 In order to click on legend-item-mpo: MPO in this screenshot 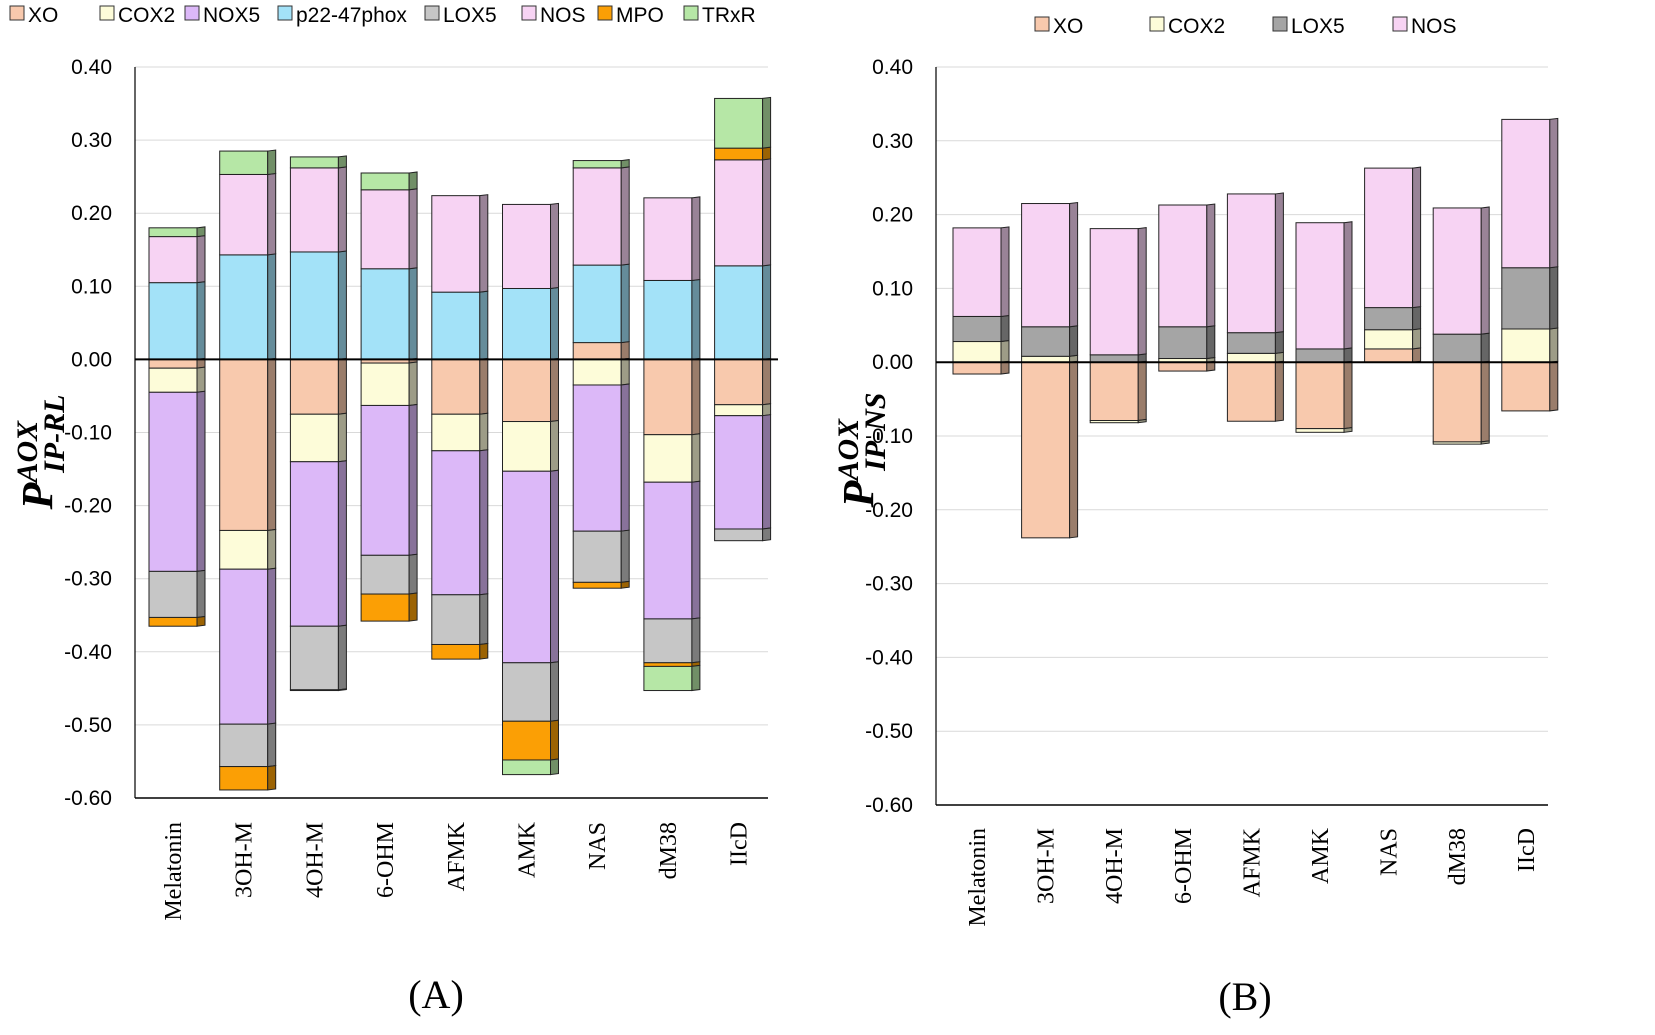, I will do `click(630, 15)`.